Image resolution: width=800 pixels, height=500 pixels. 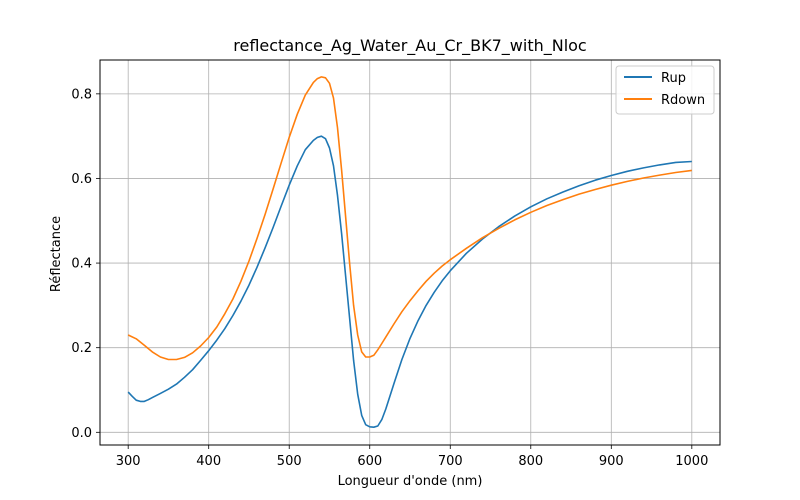 What do you see at coordinates (289, 461) in the screenshot?
I see `x-tick-label: 500` at bounding box center [289, 461].